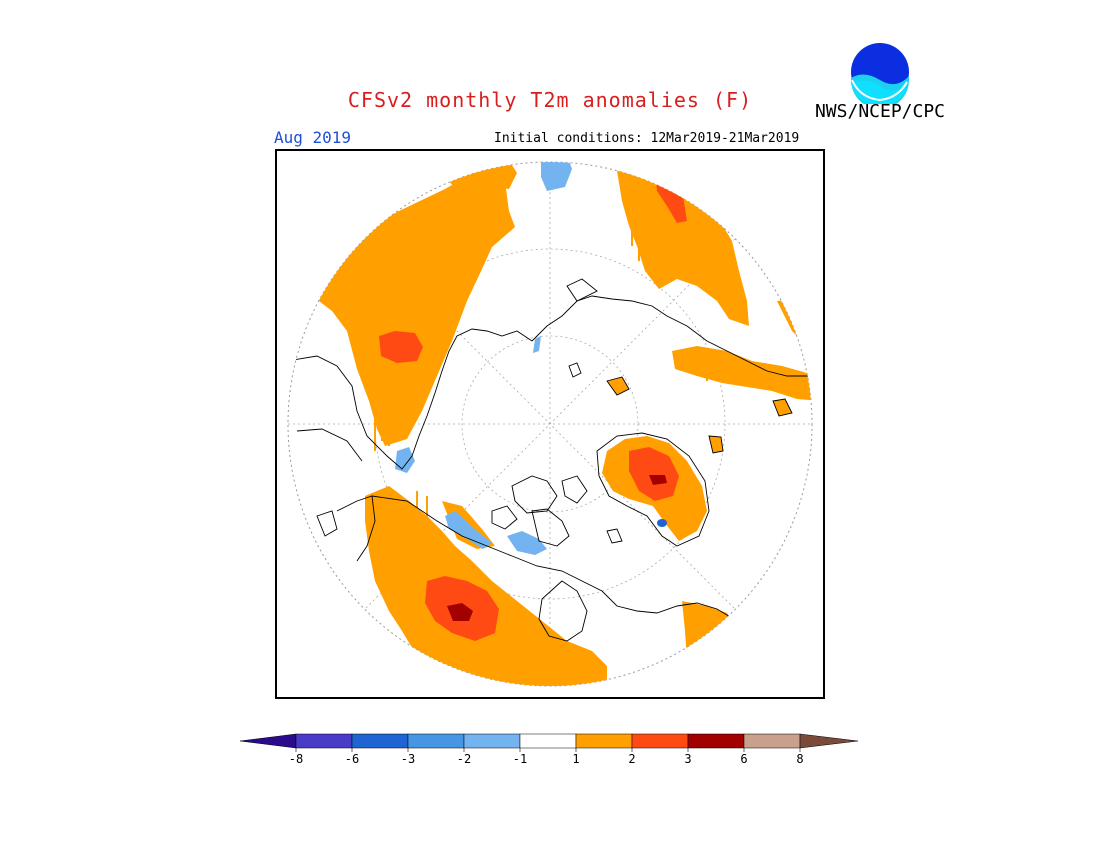 This screenshot has height=850, width=1100. Describe the element at coordinates (576, 759) in the screenshot. I see `legend-tick-label: 1` at that location.